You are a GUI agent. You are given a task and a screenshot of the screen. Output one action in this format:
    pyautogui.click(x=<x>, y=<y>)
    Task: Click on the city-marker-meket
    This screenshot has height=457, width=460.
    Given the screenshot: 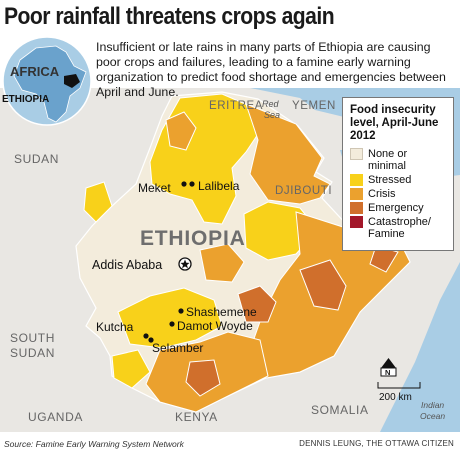 What is the action you would take?
    pyautogui.click(x=184, y=184)
    